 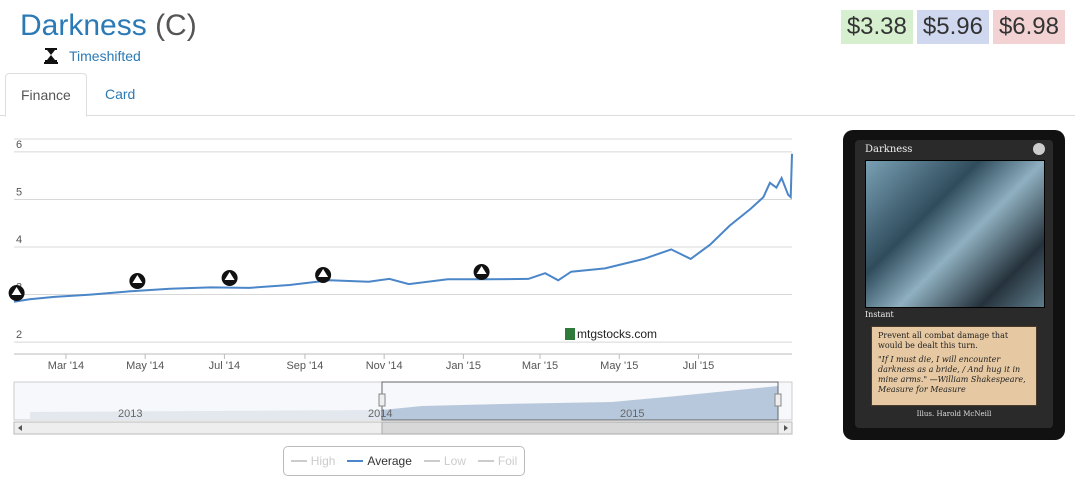 I want to click on legend-label: Low, so click(x=454, y=461).